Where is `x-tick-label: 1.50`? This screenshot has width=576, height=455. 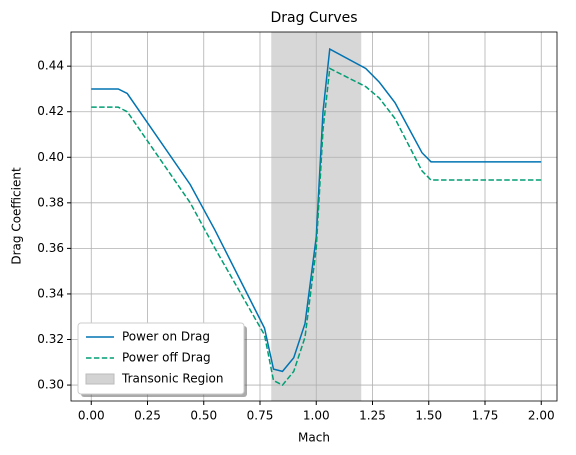 x-tick-label: 1.50 is located at coordinates (428, 416).